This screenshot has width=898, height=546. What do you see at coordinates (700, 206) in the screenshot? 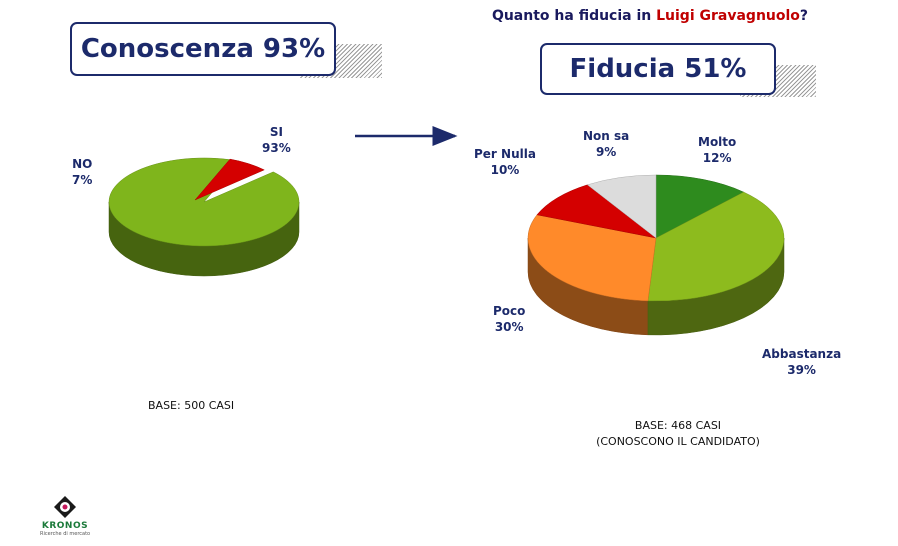
I see `trust-slice-molto` at bounding box center [700, 206].